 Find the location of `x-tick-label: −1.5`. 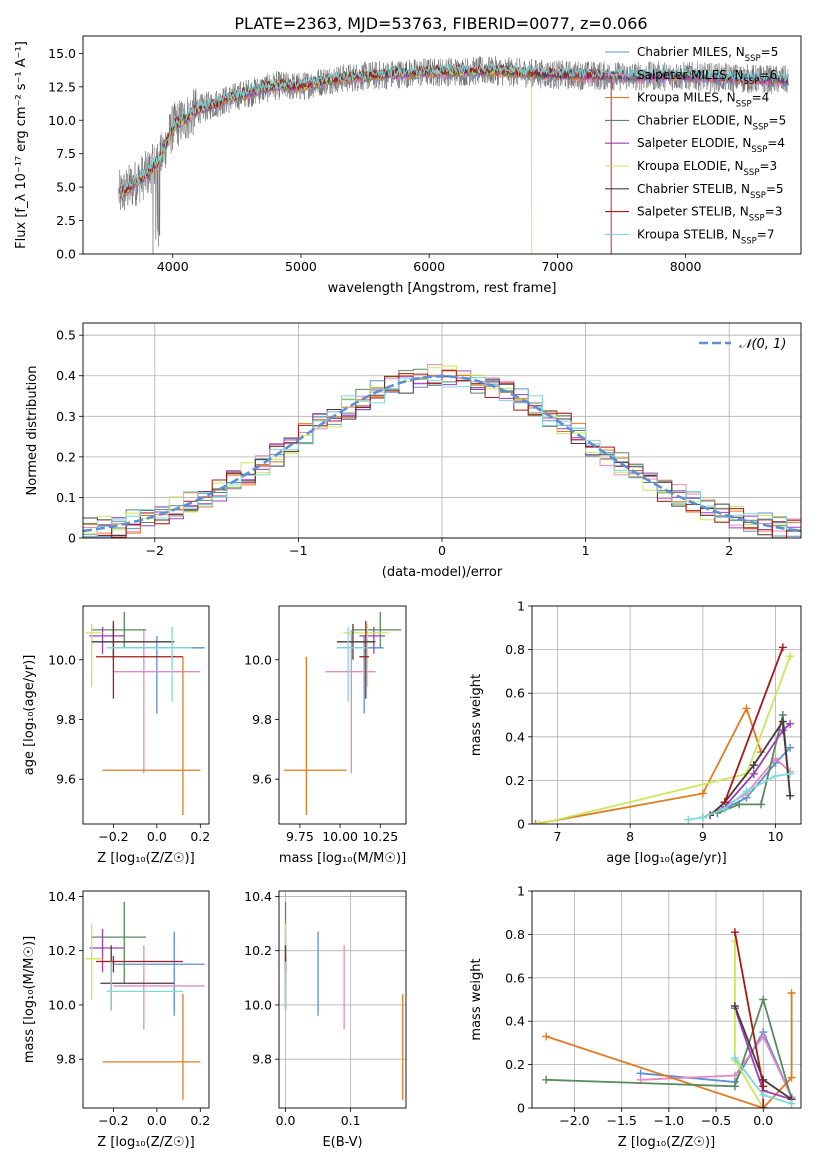

x-tick-label: −1.5 is located at coordinates (621, 1120).